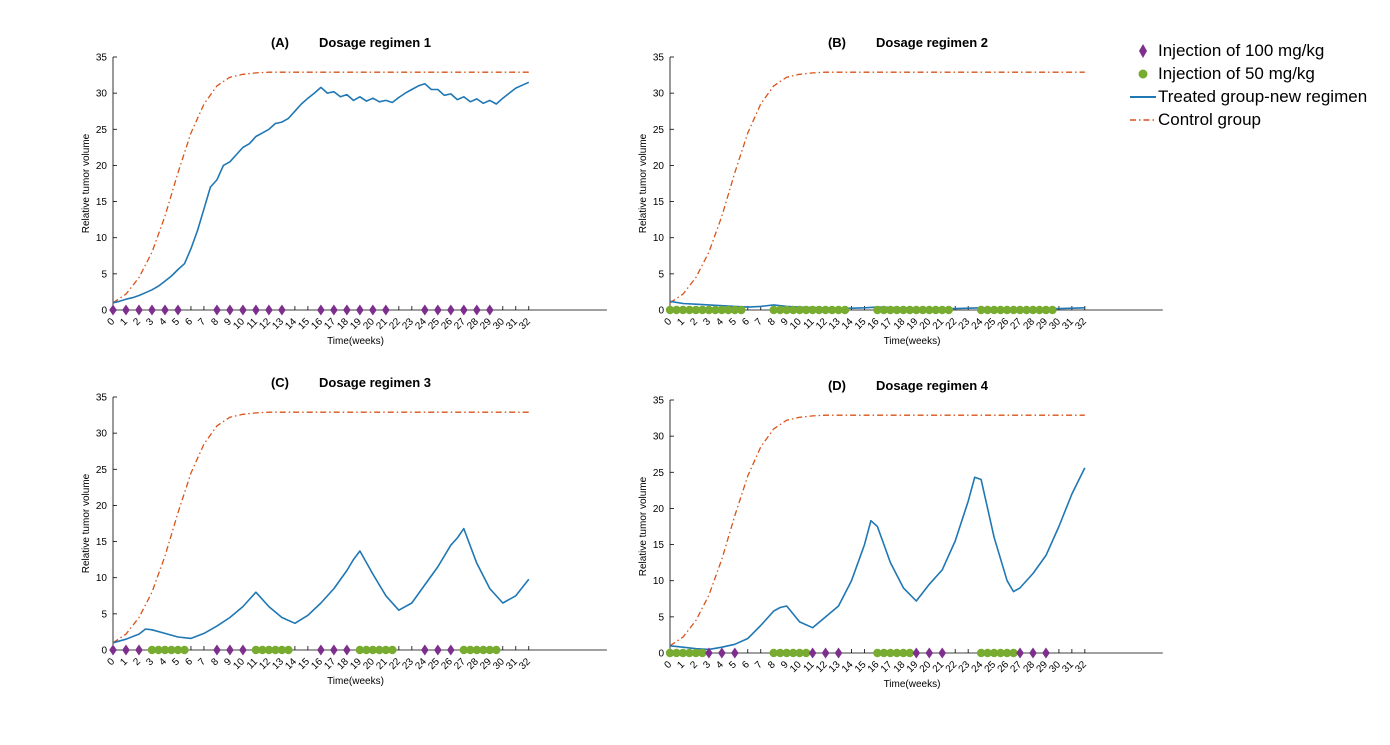 The height and width of the screenshot is (745, 1390). I want to click on x-axis-label: Time(weeks), so click(355, 681).